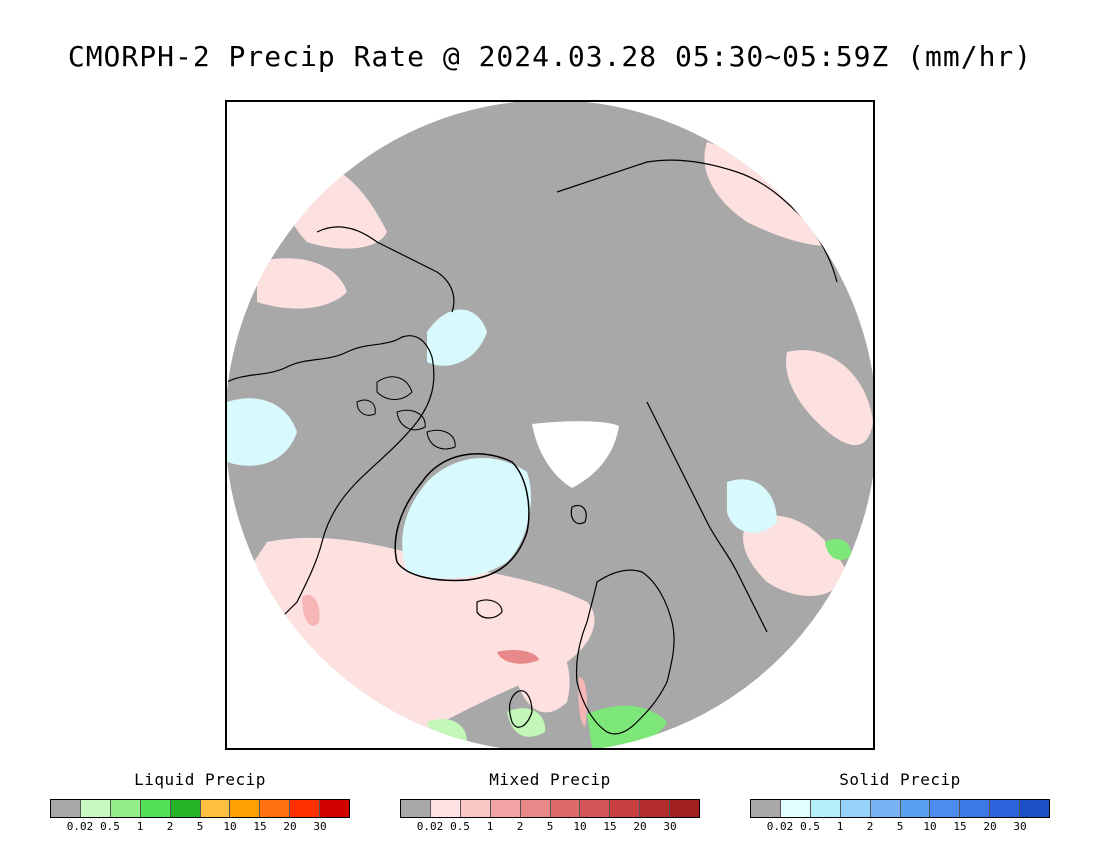 This screenshot has height=850, width=1100. Describe the element at coordinates (578, 514) in the screenshot. I see `coastline-svalbard` at that location.